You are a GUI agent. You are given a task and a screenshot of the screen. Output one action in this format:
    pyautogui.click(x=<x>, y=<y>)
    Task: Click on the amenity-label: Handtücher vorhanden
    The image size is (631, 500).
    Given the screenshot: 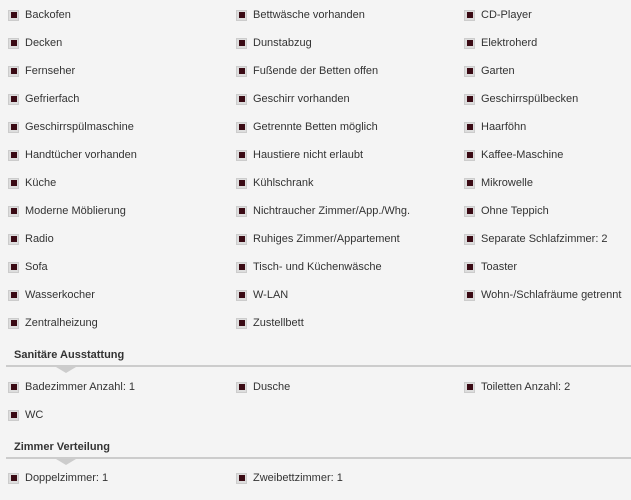 What is the action you would take?
    pyautogui.click(x=81, y=155)
    